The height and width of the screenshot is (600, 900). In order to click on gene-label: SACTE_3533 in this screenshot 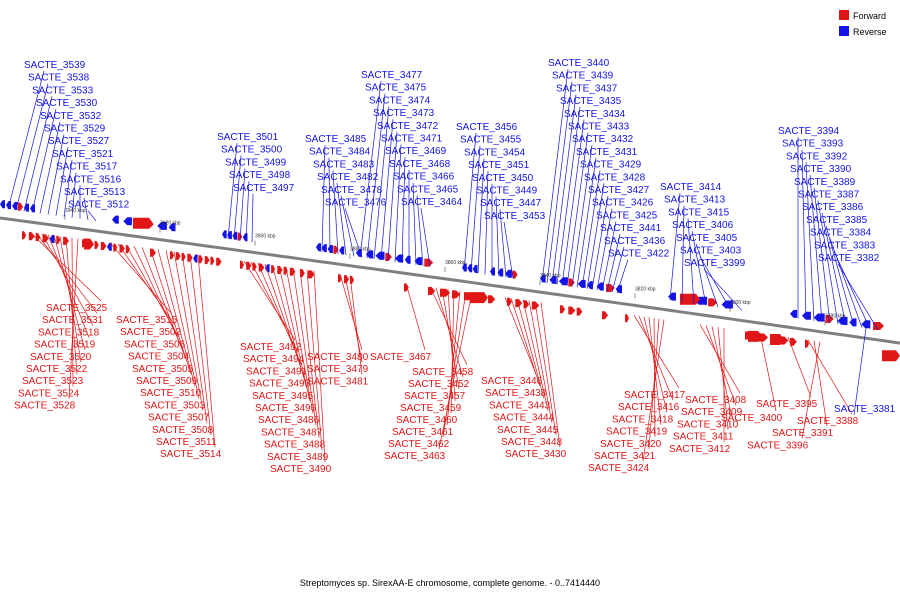, I will do `click(63, 90)`.